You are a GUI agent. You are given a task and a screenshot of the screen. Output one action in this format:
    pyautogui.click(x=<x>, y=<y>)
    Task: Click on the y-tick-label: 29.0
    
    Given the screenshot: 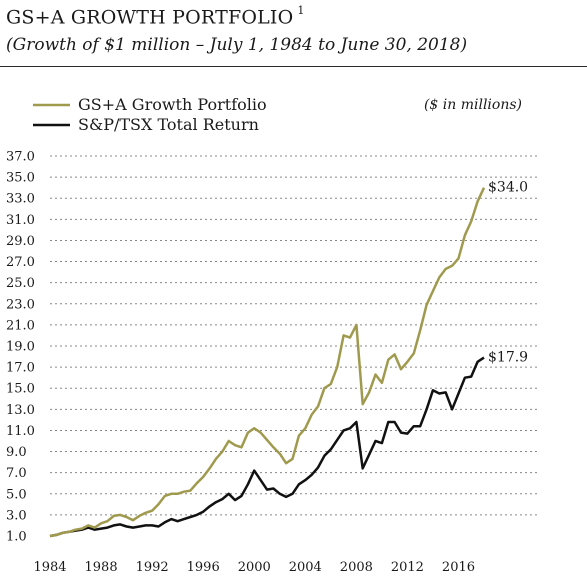 What is the action you would take?
    pyautogui.click(x=20, y=241)
    